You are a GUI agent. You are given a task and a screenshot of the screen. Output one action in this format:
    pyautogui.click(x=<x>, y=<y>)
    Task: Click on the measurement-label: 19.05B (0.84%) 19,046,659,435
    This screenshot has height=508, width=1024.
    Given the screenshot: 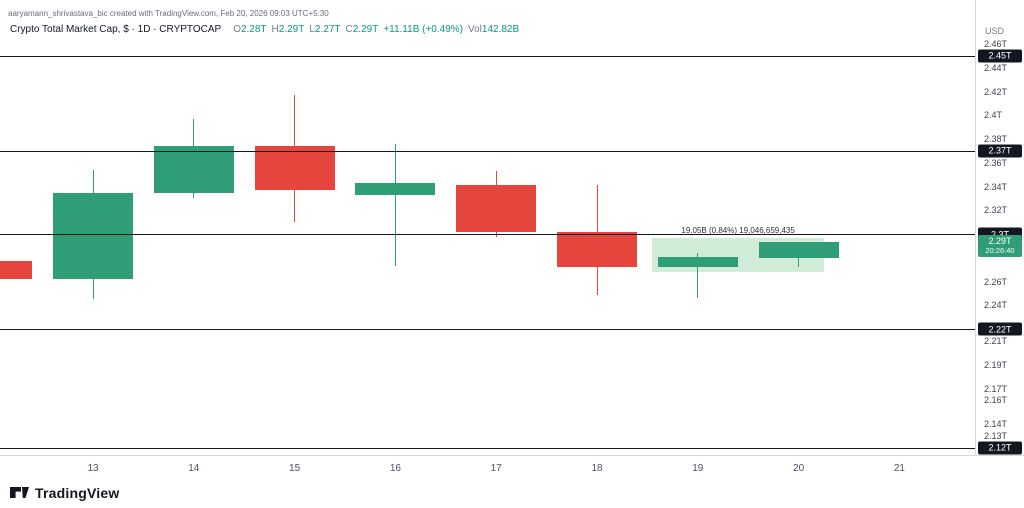 What is the action you would take?
    pyautogui.click(x=738, y=230)
    